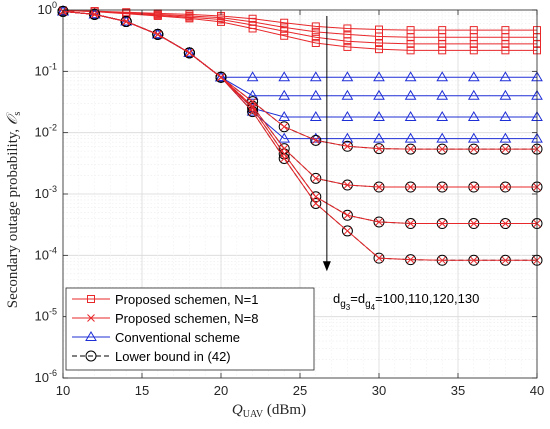 This screenshot has height=429, width=550. I want to click on y-tick-label: 10⁻⁴, so click(46, 253).